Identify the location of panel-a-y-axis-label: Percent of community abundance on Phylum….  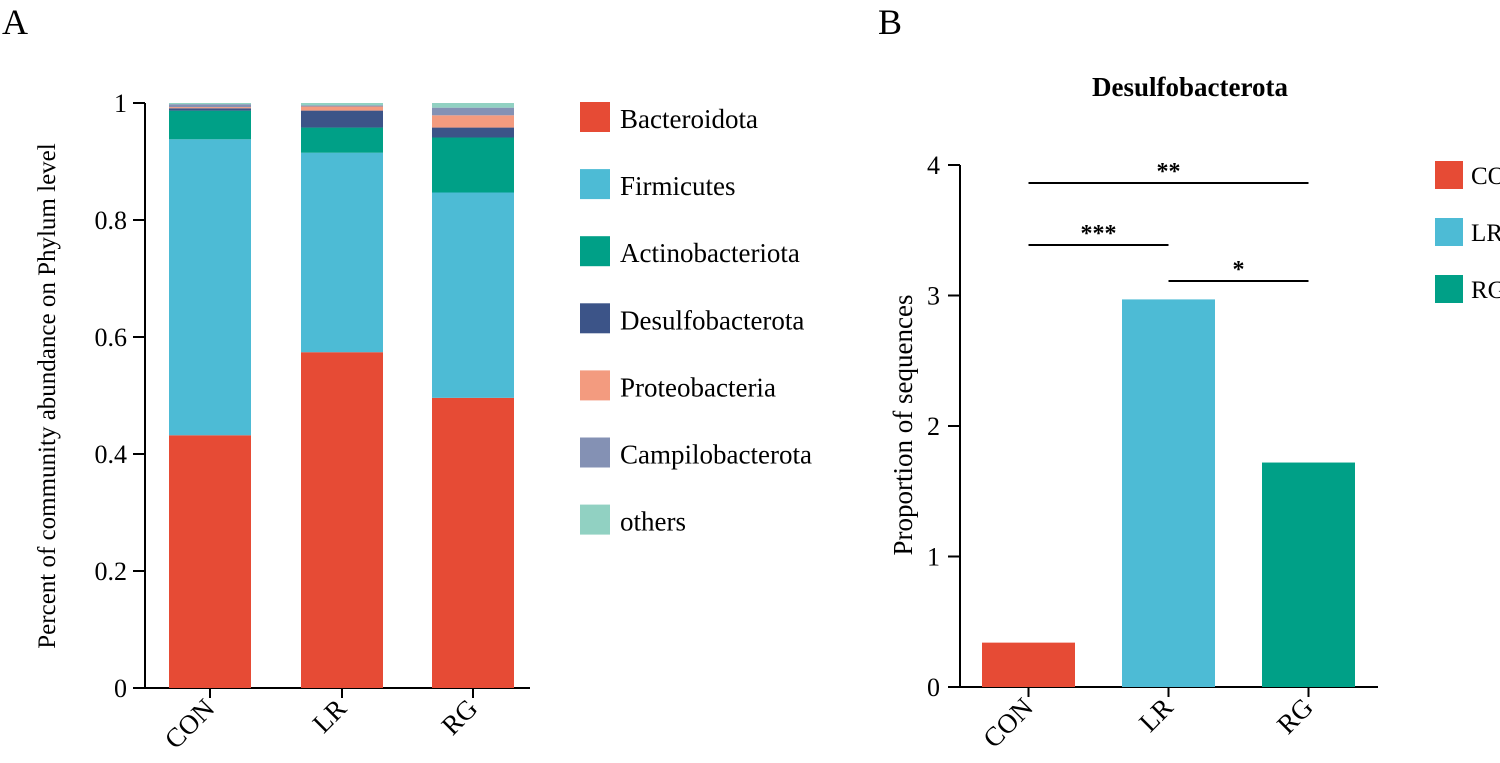
(47, 395).